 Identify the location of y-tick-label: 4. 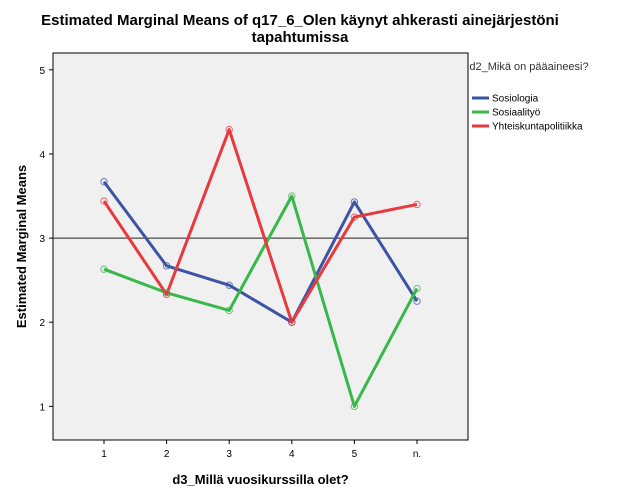
(42, 155).